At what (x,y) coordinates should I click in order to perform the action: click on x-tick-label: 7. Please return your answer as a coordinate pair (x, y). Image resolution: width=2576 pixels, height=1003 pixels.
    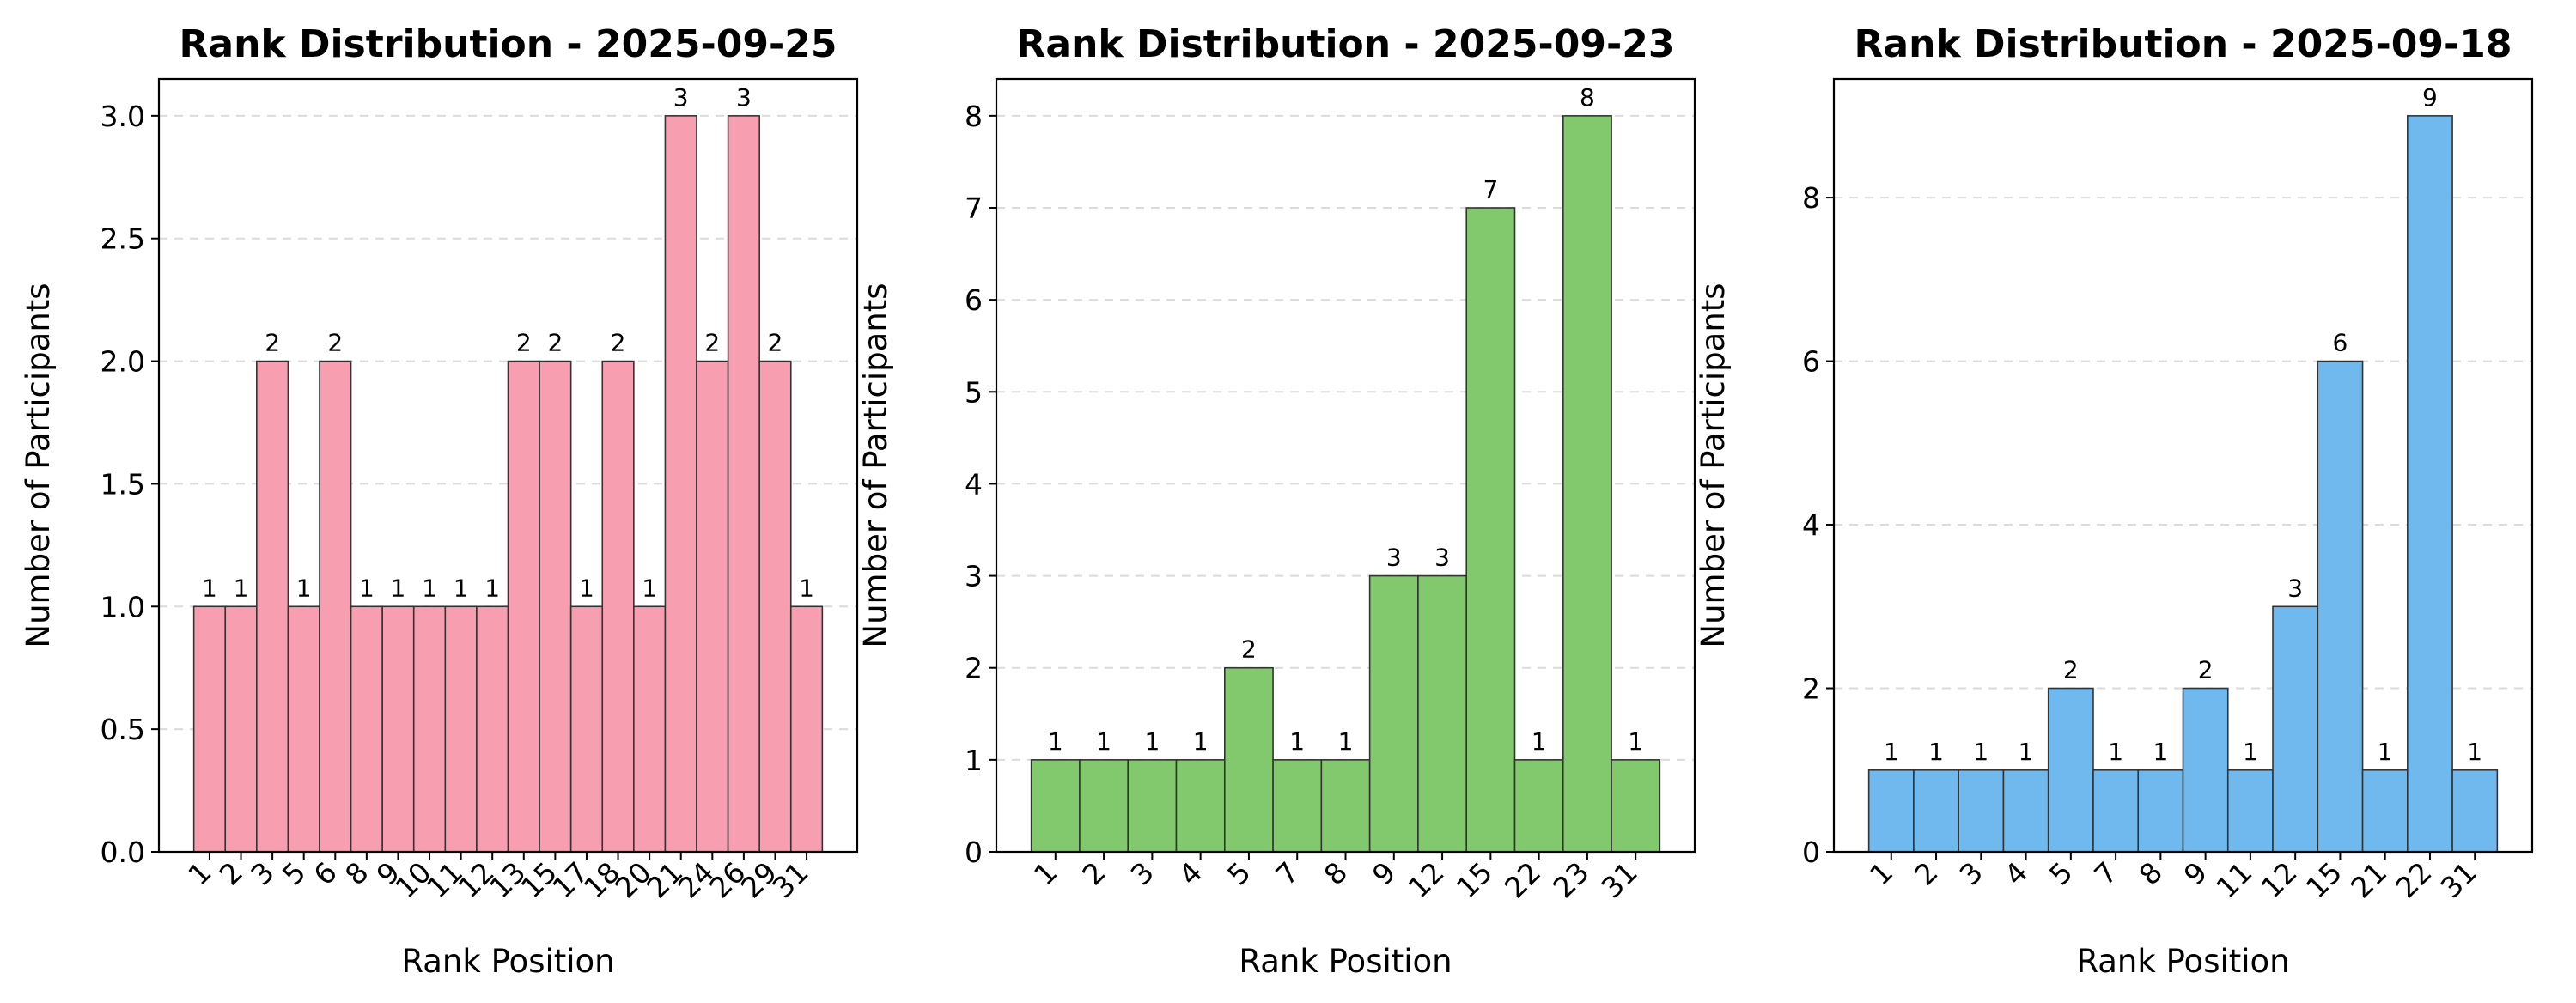
    Looking at the image, I should click on (1287, 873).